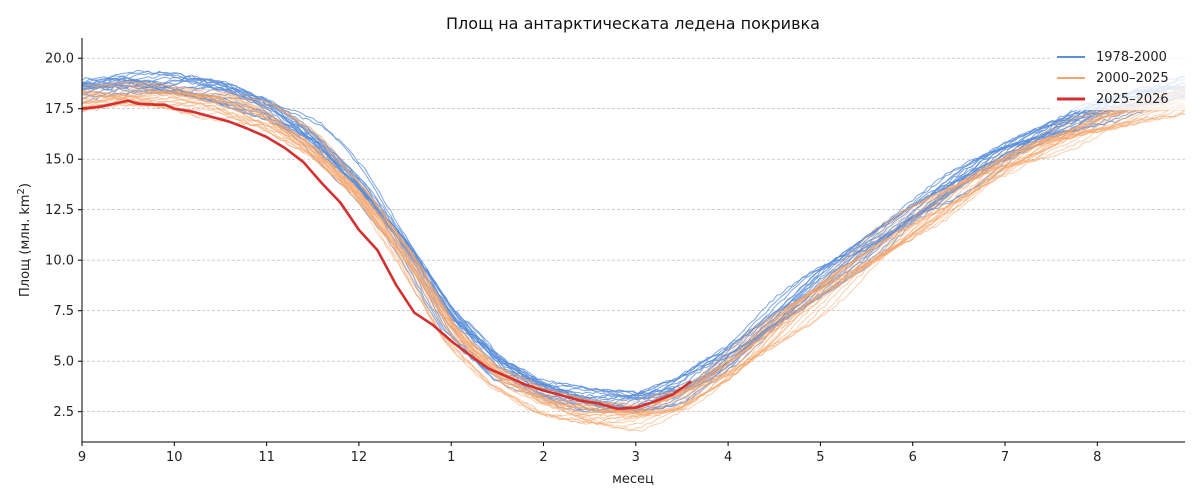  Describe the element at coordinates (633, 23) in the screenshot. I see `chart-title: Площ на антарктическата ледена покривка` at that location.